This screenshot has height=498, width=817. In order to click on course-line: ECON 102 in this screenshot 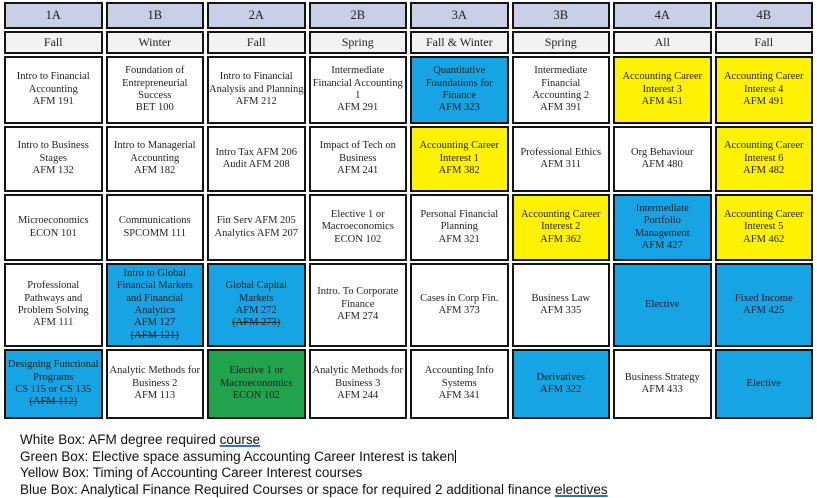, I will do `click(358, 240)`.